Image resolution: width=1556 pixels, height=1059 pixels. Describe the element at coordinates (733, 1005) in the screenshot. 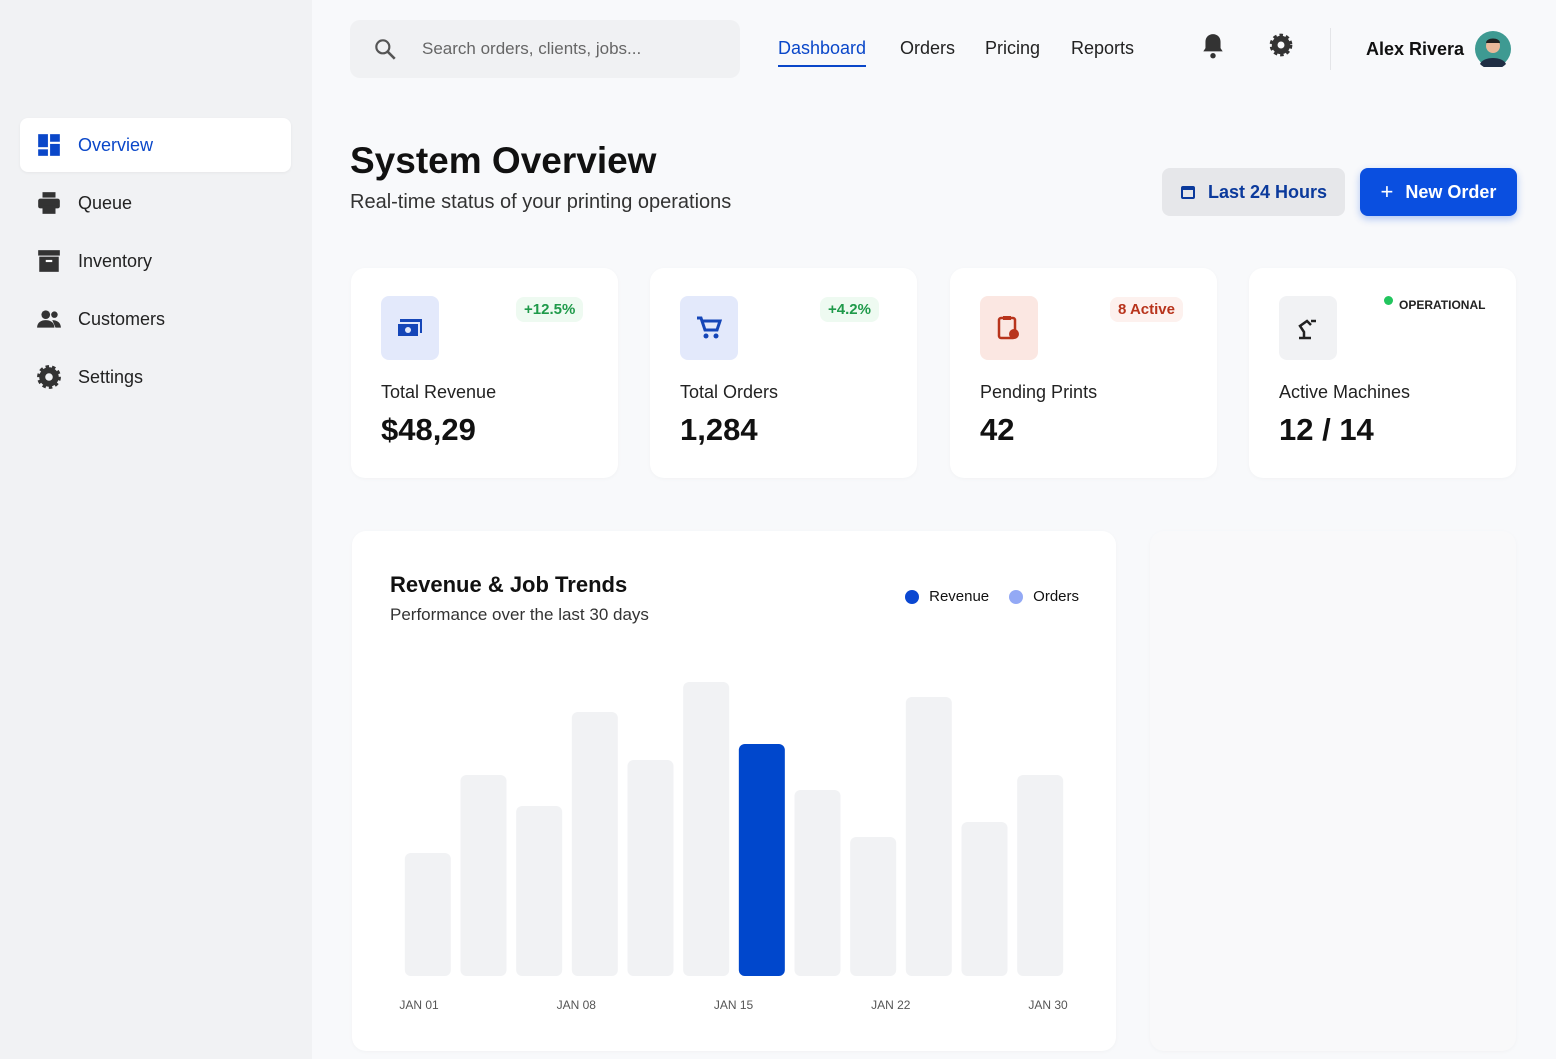

I see `x-label: JAN 15` at that location.